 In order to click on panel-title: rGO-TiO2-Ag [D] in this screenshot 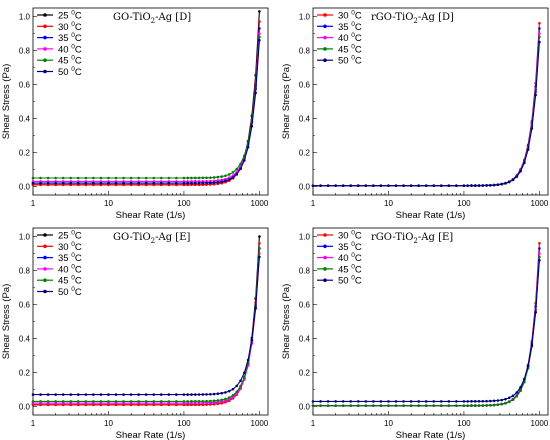, I will do `click(412, 18)`.